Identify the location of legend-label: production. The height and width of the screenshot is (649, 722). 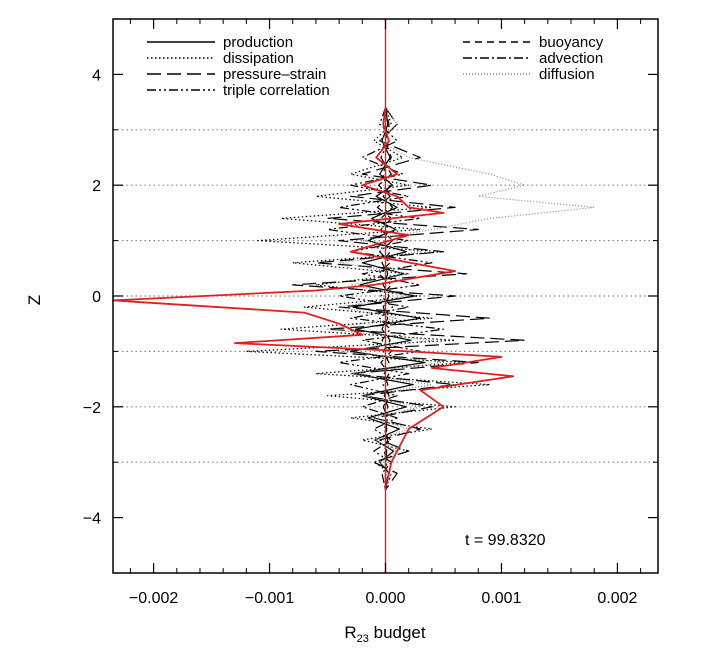
(258, 42).